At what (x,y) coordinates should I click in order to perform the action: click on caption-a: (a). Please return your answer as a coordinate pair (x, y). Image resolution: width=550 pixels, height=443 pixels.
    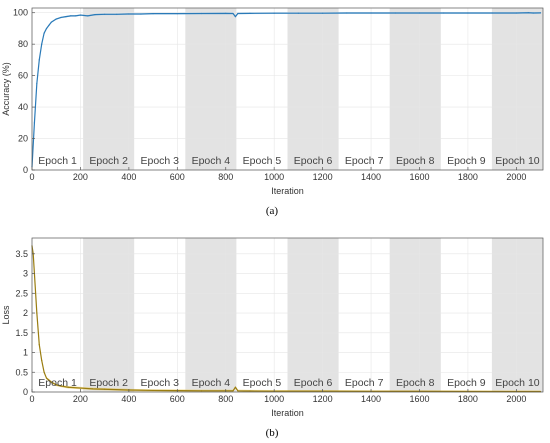
    Looking at the image, I should click on (272, 211).